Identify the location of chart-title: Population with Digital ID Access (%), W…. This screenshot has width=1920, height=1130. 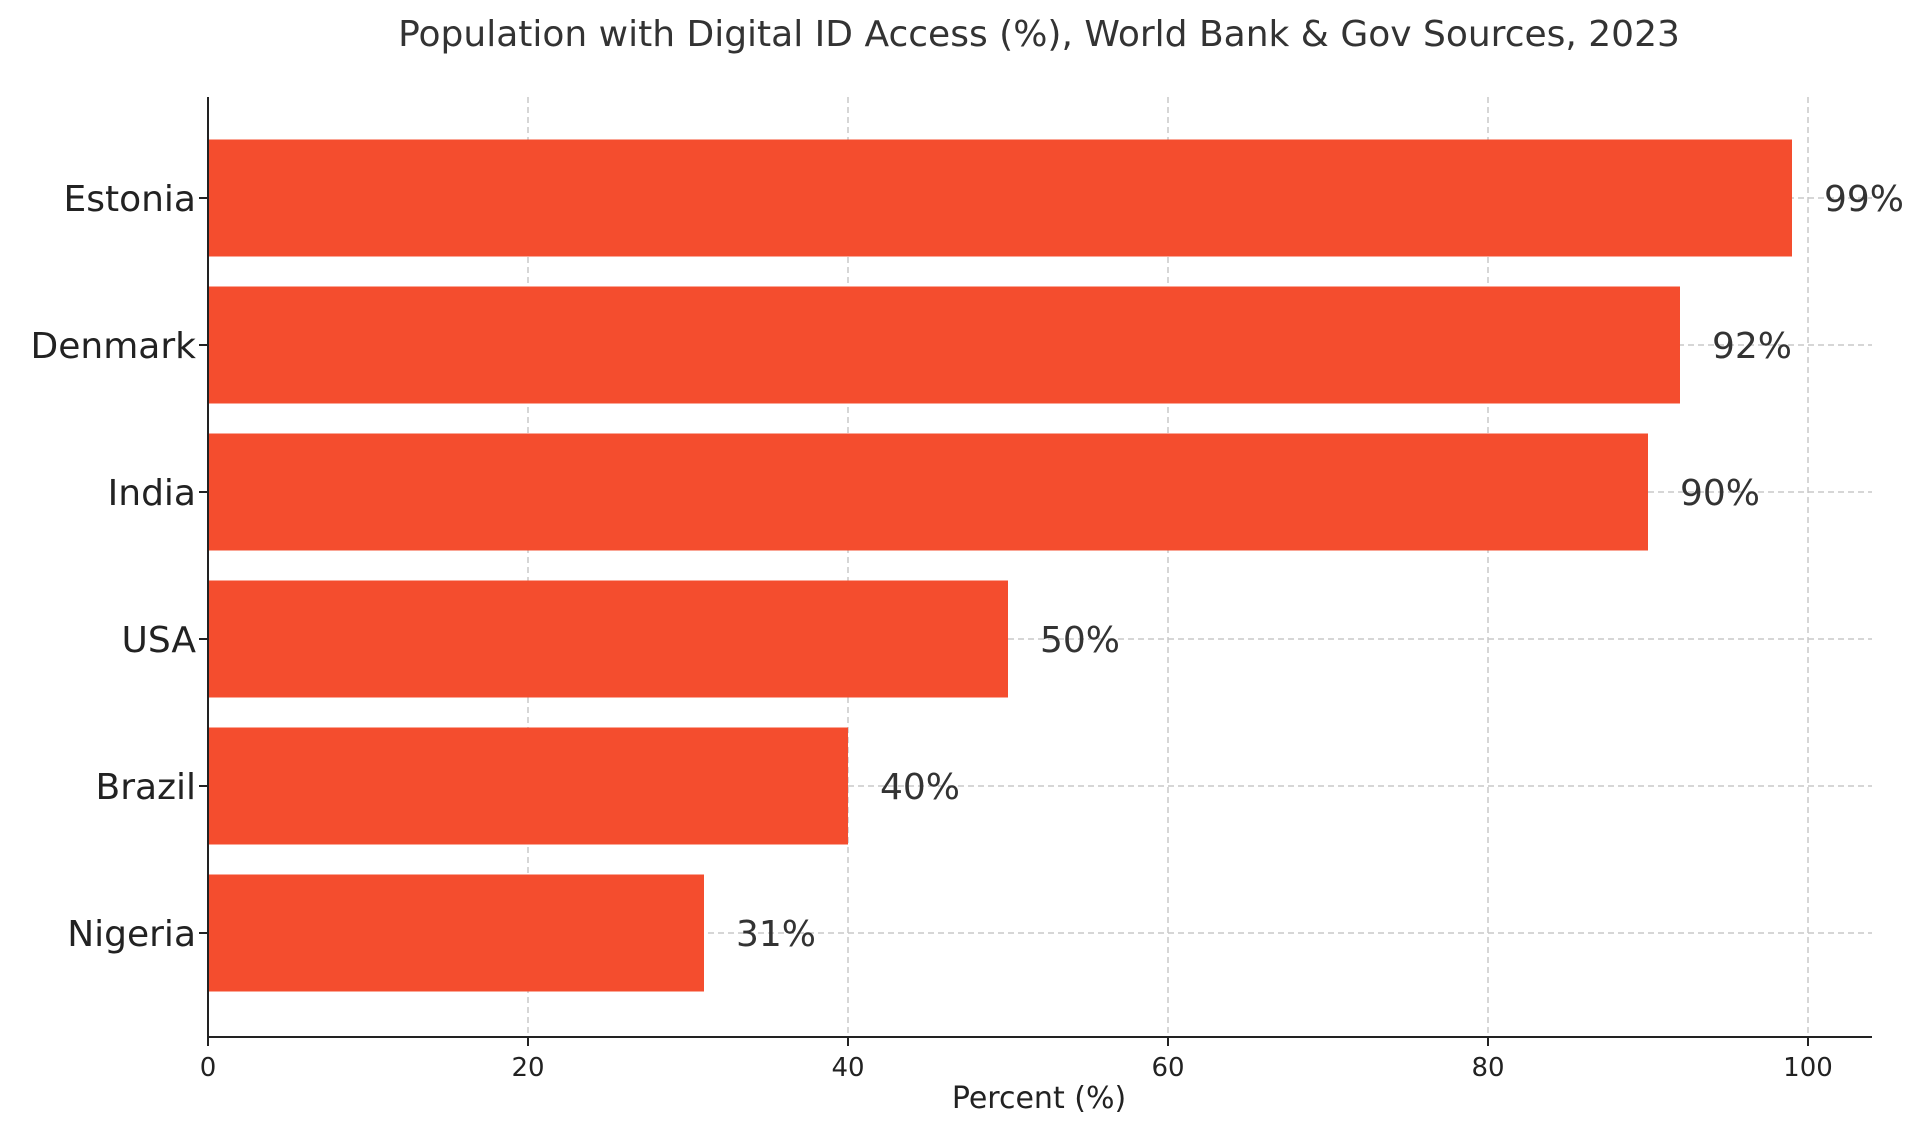
(1039, 34).